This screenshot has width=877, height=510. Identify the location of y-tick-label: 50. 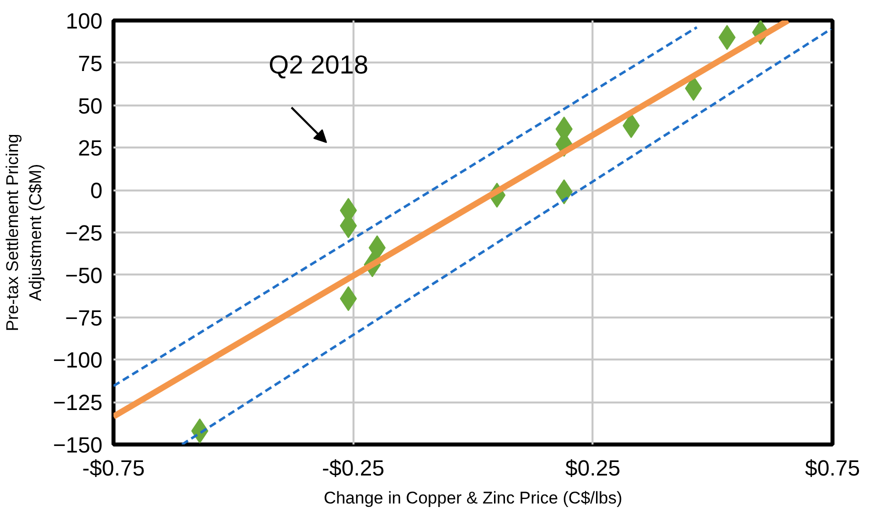
(90, 105).